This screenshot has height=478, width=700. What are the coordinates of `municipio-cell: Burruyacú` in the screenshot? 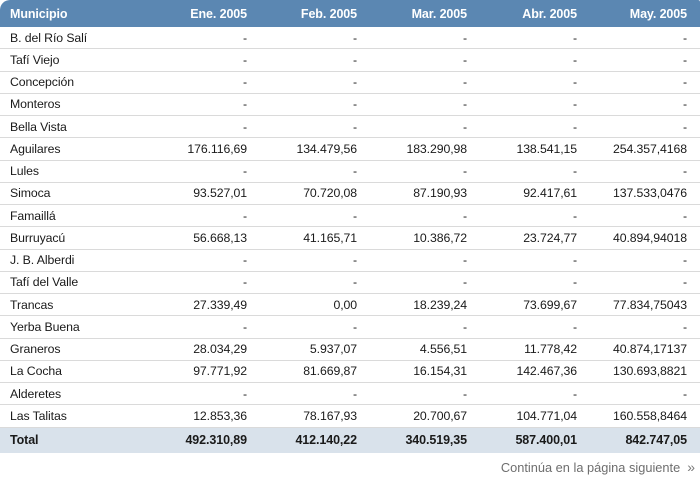 It's located at (38, 237).